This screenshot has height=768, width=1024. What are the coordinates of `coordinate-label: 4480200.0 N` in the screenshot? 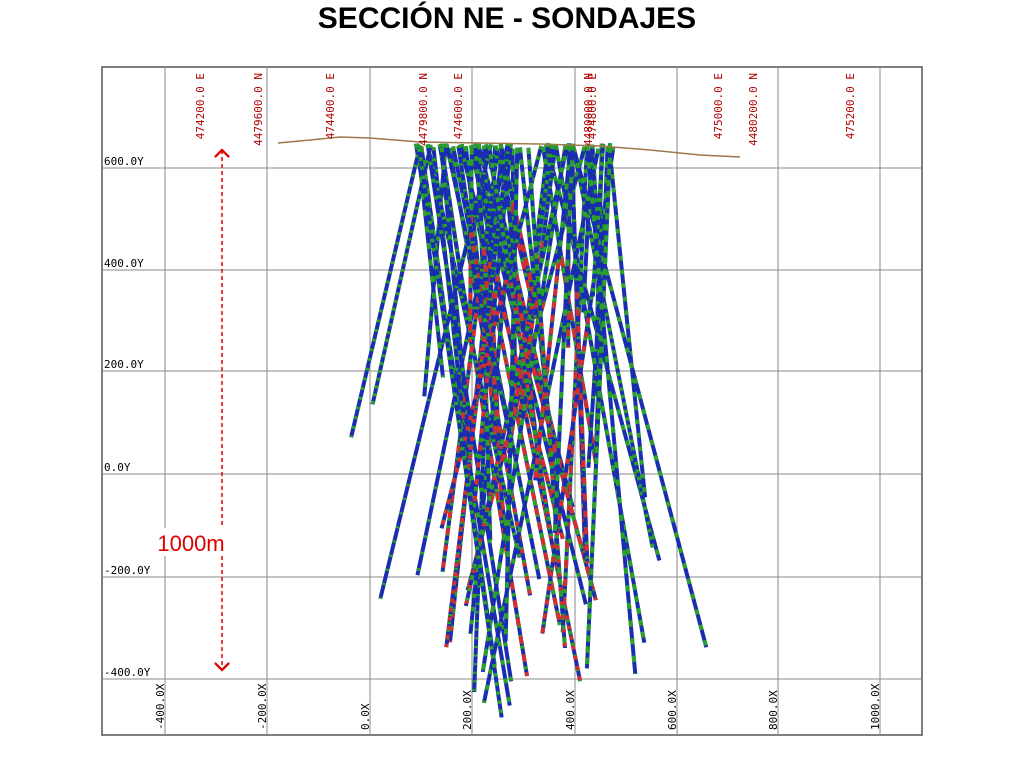 It's located at (753, 109).